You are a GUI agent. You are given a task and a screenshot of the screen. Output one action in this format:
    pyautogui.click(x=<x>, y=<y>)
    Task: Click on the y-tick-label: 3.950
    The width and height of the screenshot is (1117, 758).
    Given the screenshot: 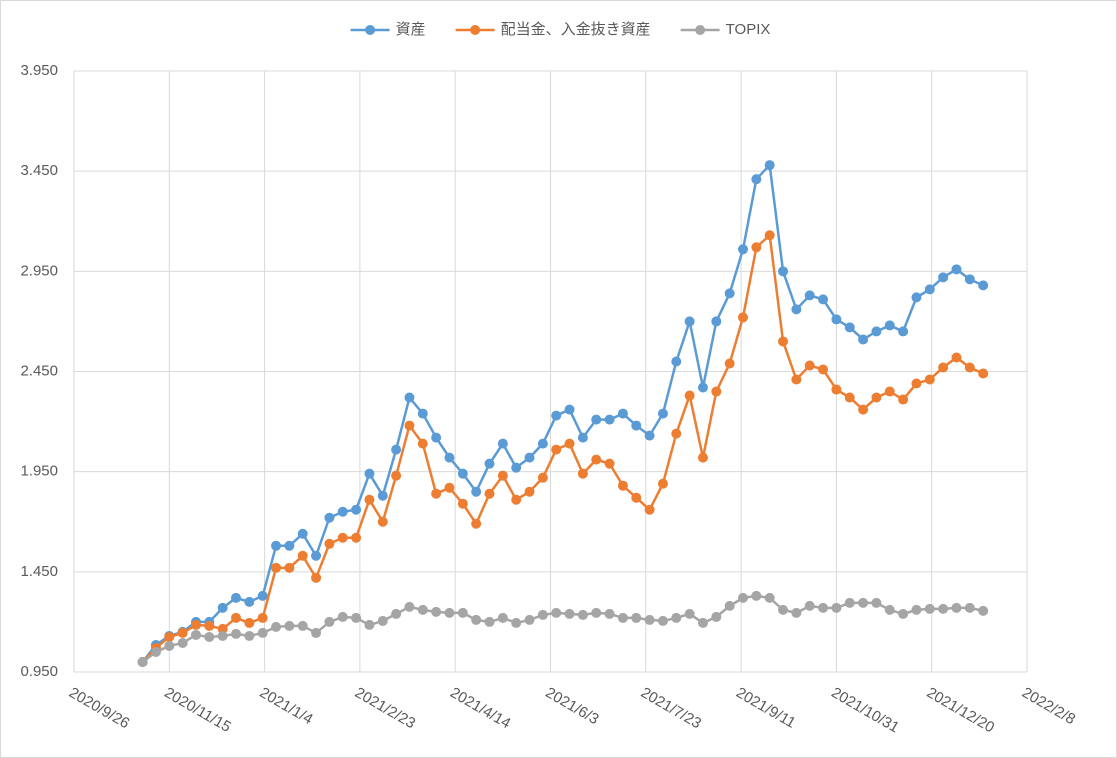 What is the action you would take?
    pyautogui.click(x=39, y=70)
    